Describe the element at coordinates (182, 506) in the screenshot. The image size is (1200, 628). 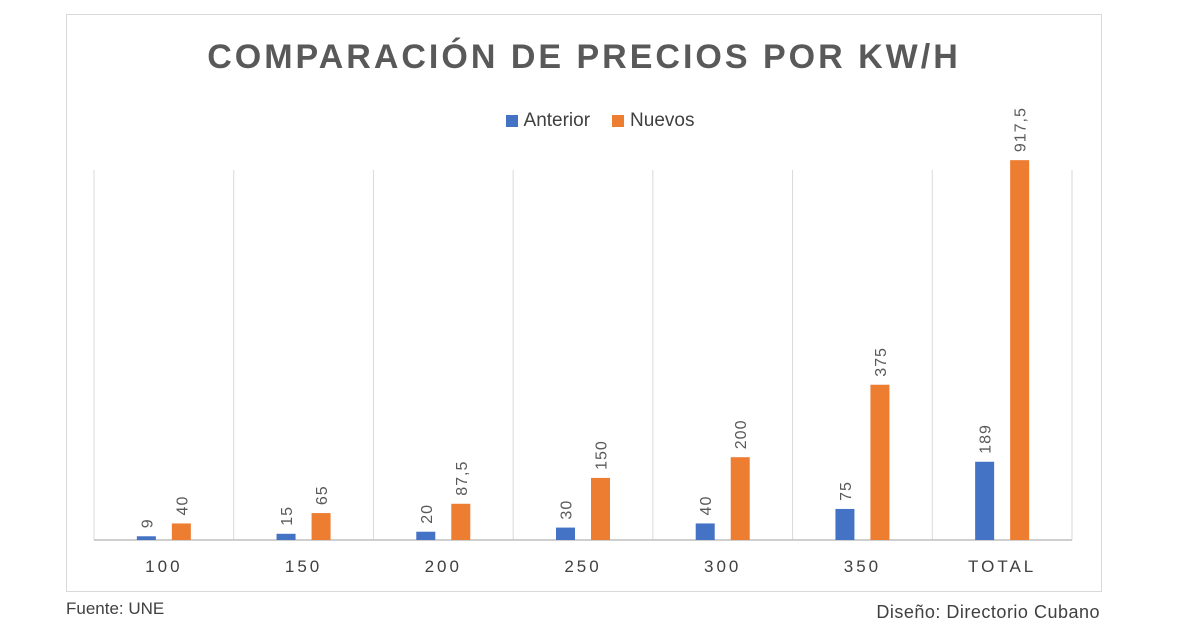
I see `data-label-nuevos-100: 40` at that location.